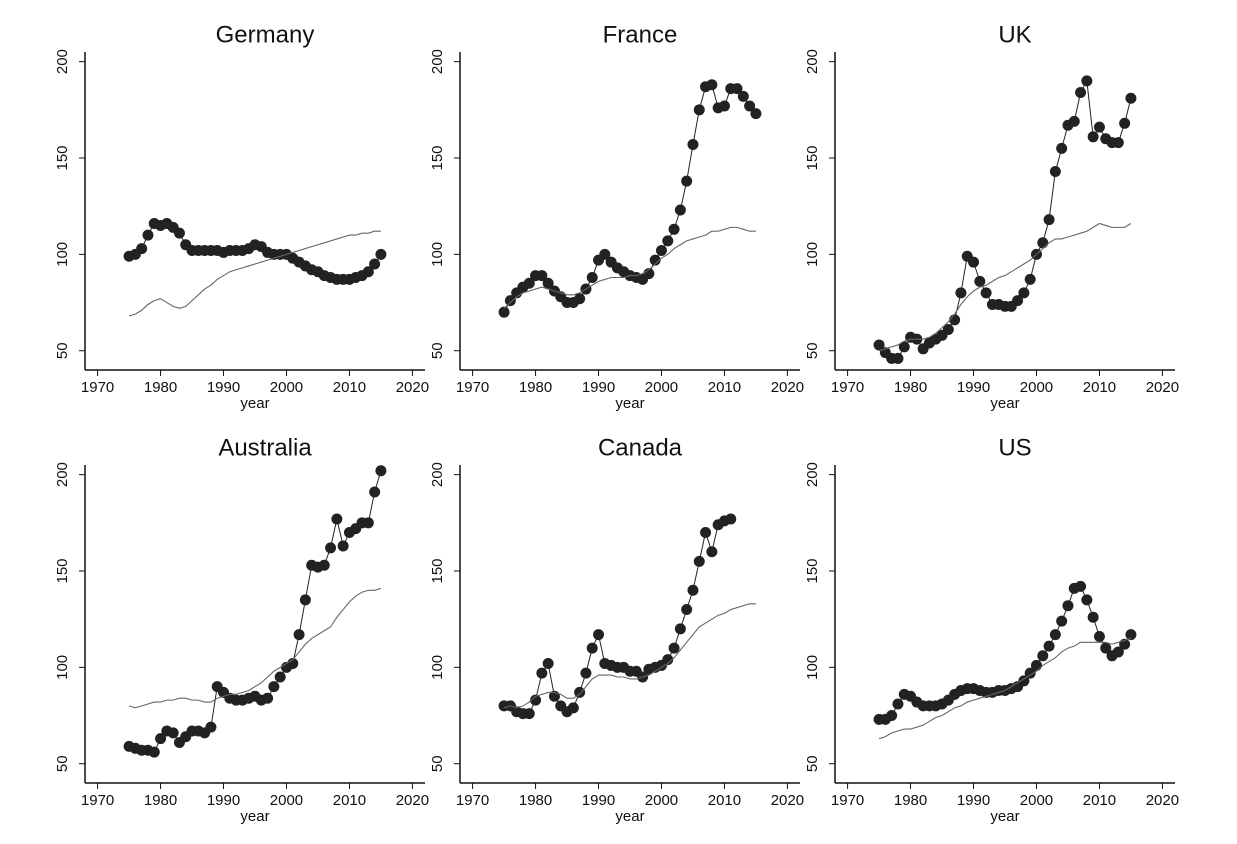 This screenshot has height=844, width=1237. I want to click on x-tick-label: 1970, so click(472, 387).